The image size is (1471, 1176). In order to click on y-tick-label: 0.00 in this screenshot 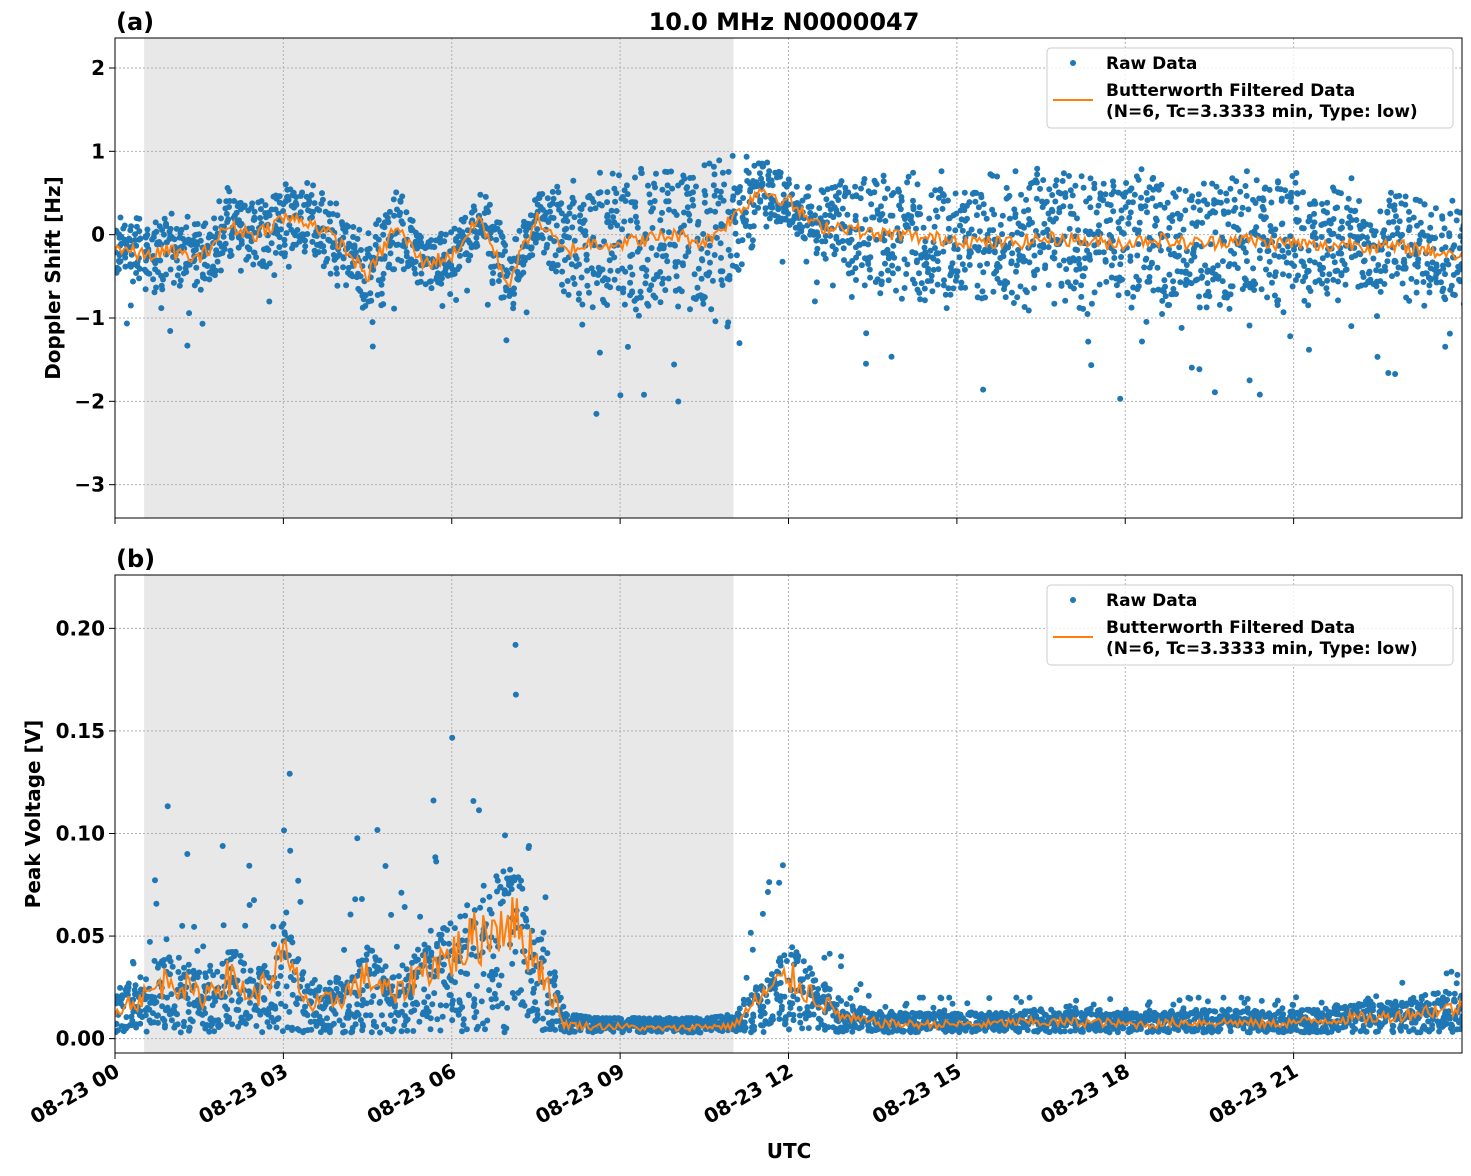, I will do `click(80, 1039)`.